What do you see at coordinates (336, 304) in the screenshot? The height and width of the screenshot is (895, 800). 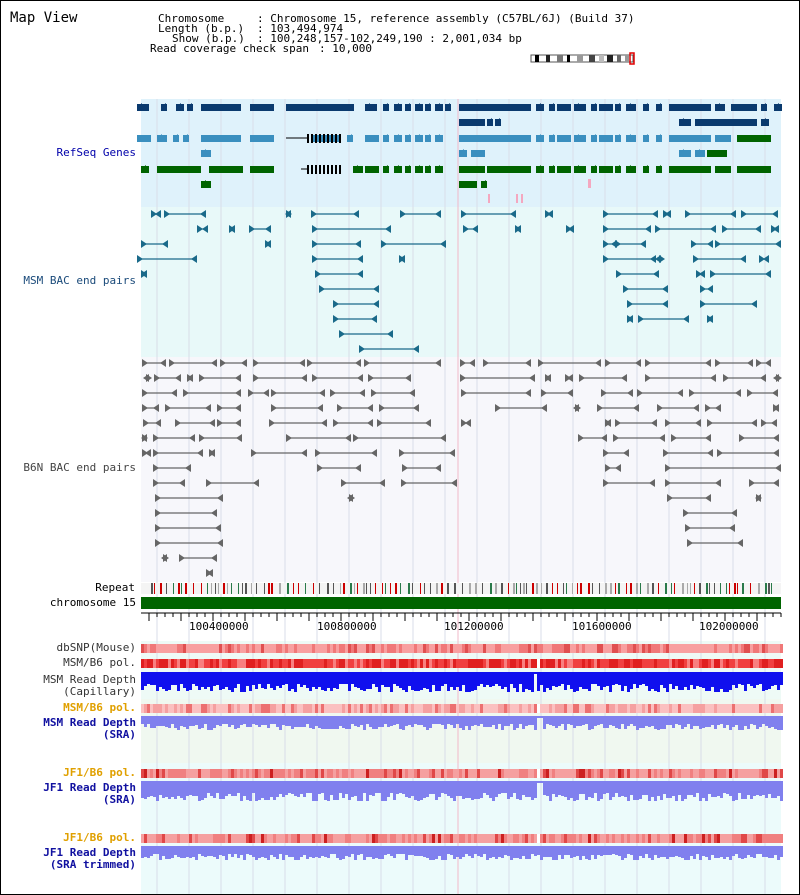 I see `msm-bac-pair-end` at bounding box center [336, 304].